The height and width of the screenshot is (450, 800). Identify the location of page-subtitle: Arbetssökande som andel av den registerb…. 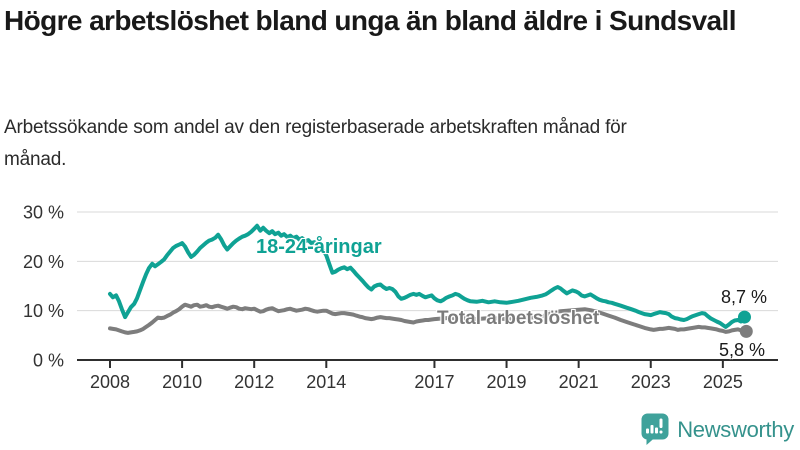
(315, 144).